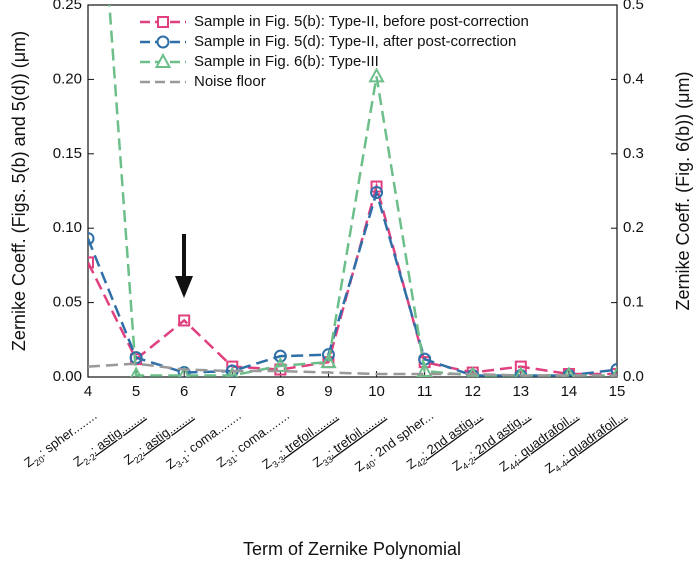  I want to click on term-index: 31, so click(232, 461).